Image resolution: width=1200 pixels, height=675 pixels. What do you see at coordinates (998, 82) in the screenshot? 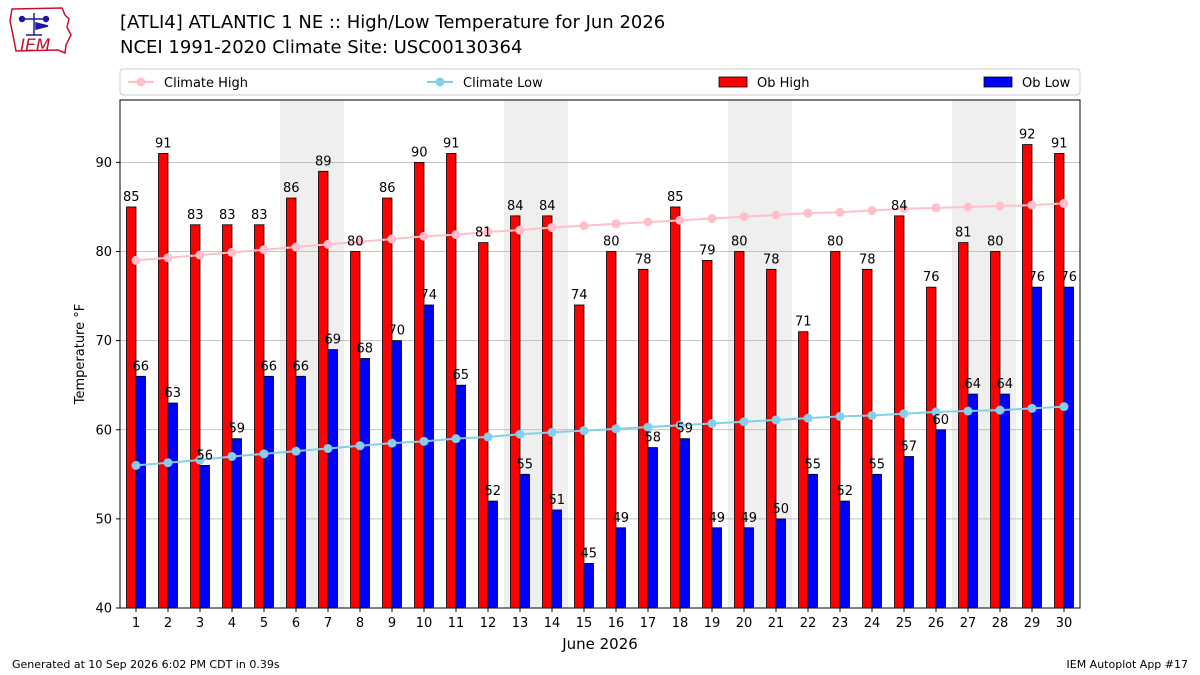
I see `legend-swatch-ob-low` at bounding box center [998, 82].